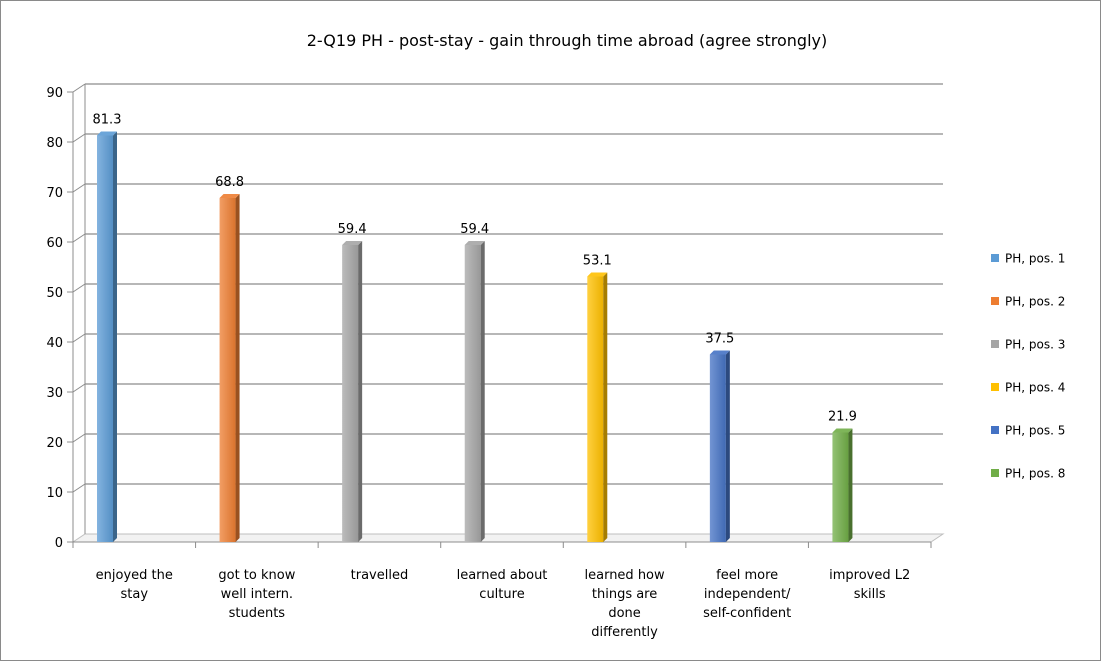  What do you see at coordinates (54, 93) in the screenshot?
I see `y-tick-label: 90` at bounding box center [54, 93].